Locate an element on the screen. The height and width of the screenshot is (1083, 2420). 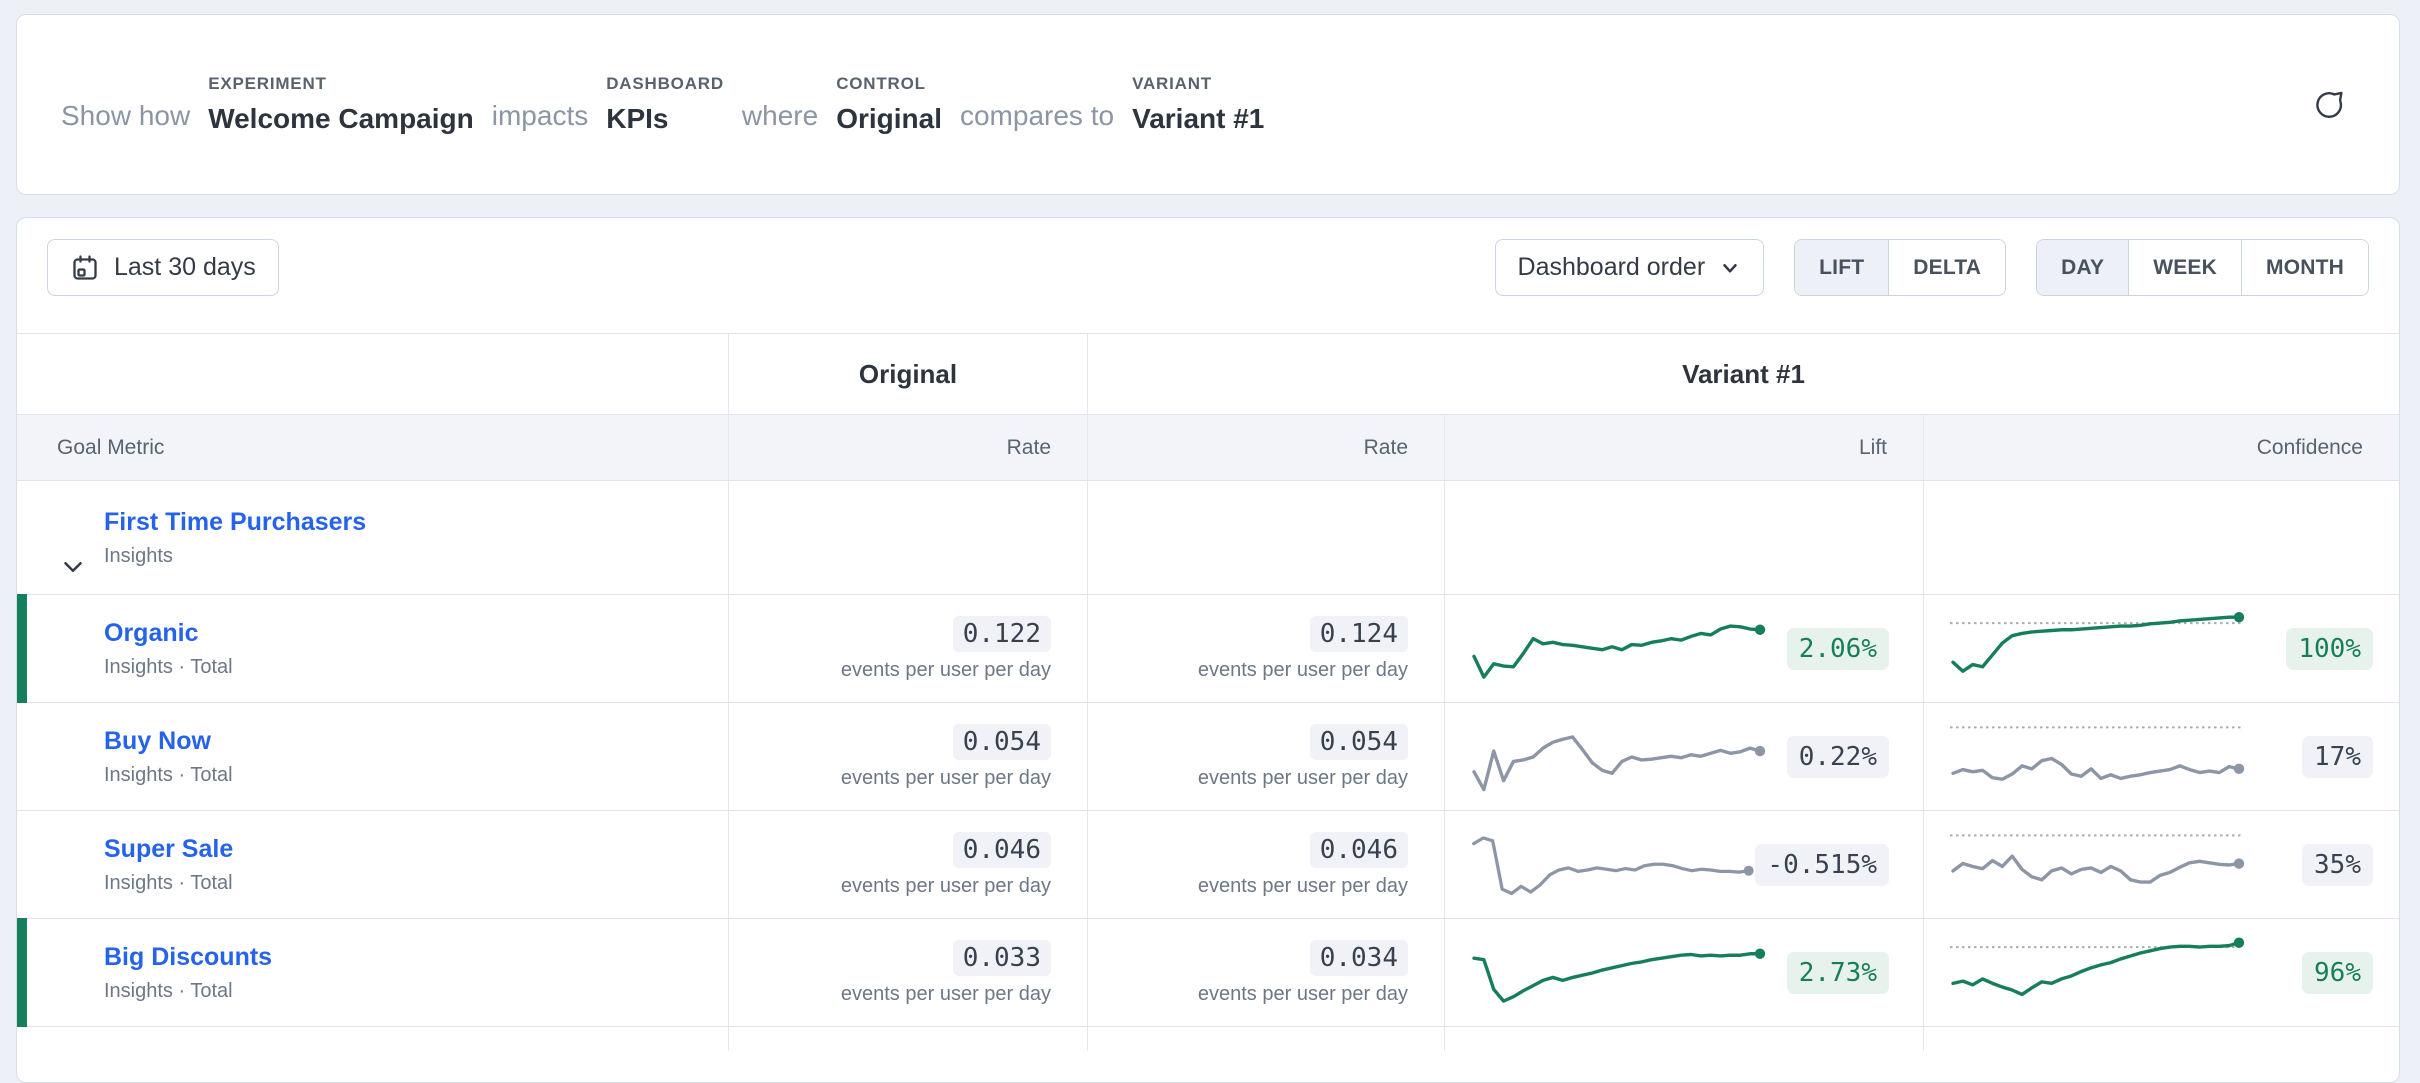
collapse-group-button is located at coordinates (74, 568).